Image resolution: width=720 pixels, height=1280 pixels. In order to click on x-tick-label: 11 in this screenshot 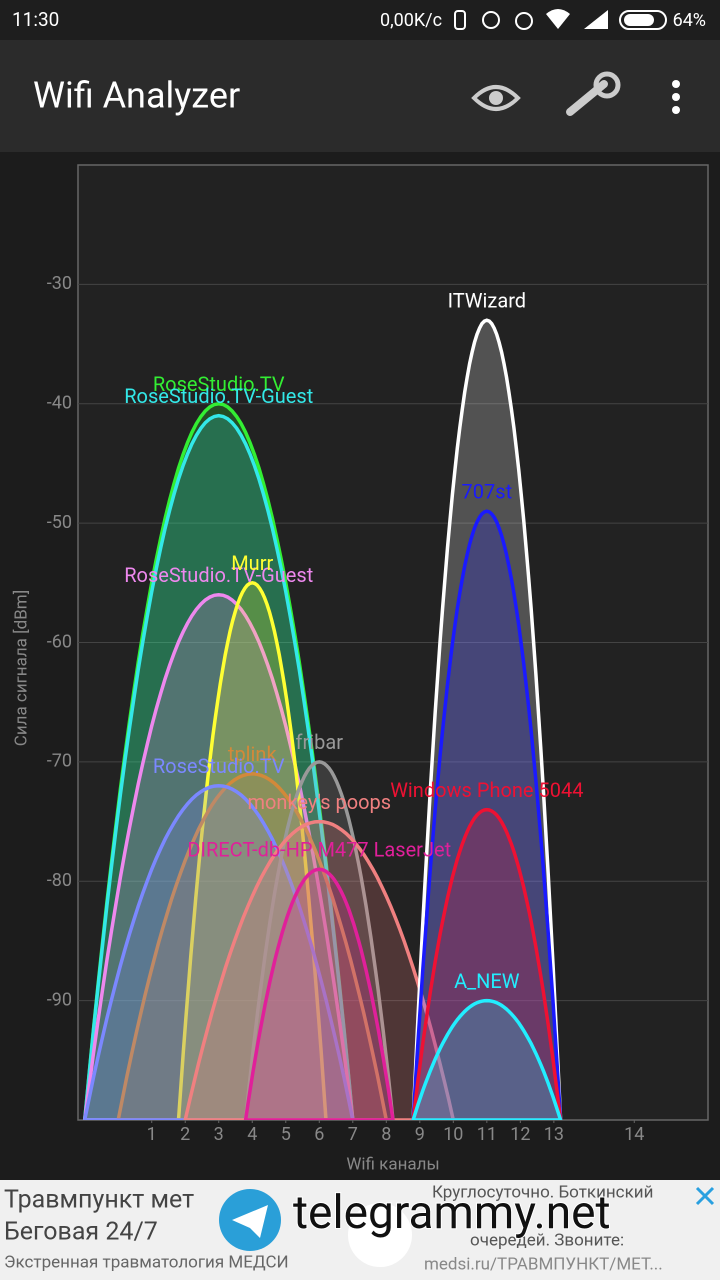, I will do `click(487, 1134)`.